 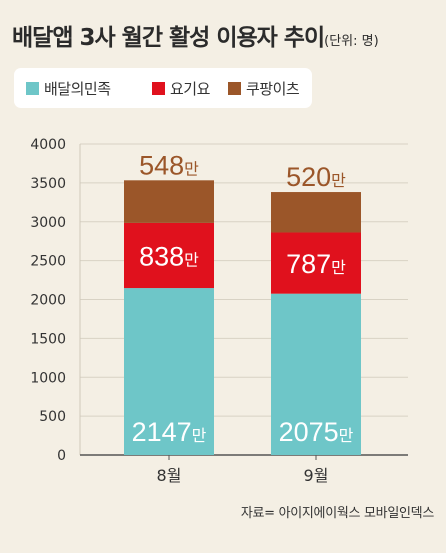 I want to click on legend-item-coupangeats: 쿠팡이츠, so click(x=264, y=88).